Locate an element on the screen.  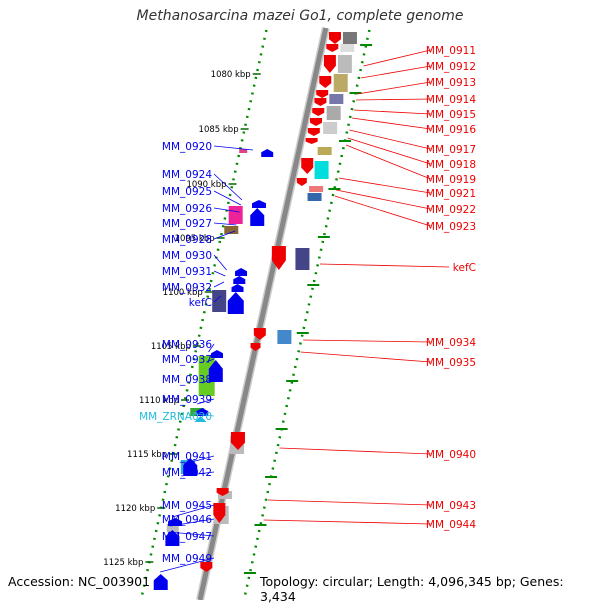
gene-label-reverse: MM_0921 is located at coordinates (451, 194).